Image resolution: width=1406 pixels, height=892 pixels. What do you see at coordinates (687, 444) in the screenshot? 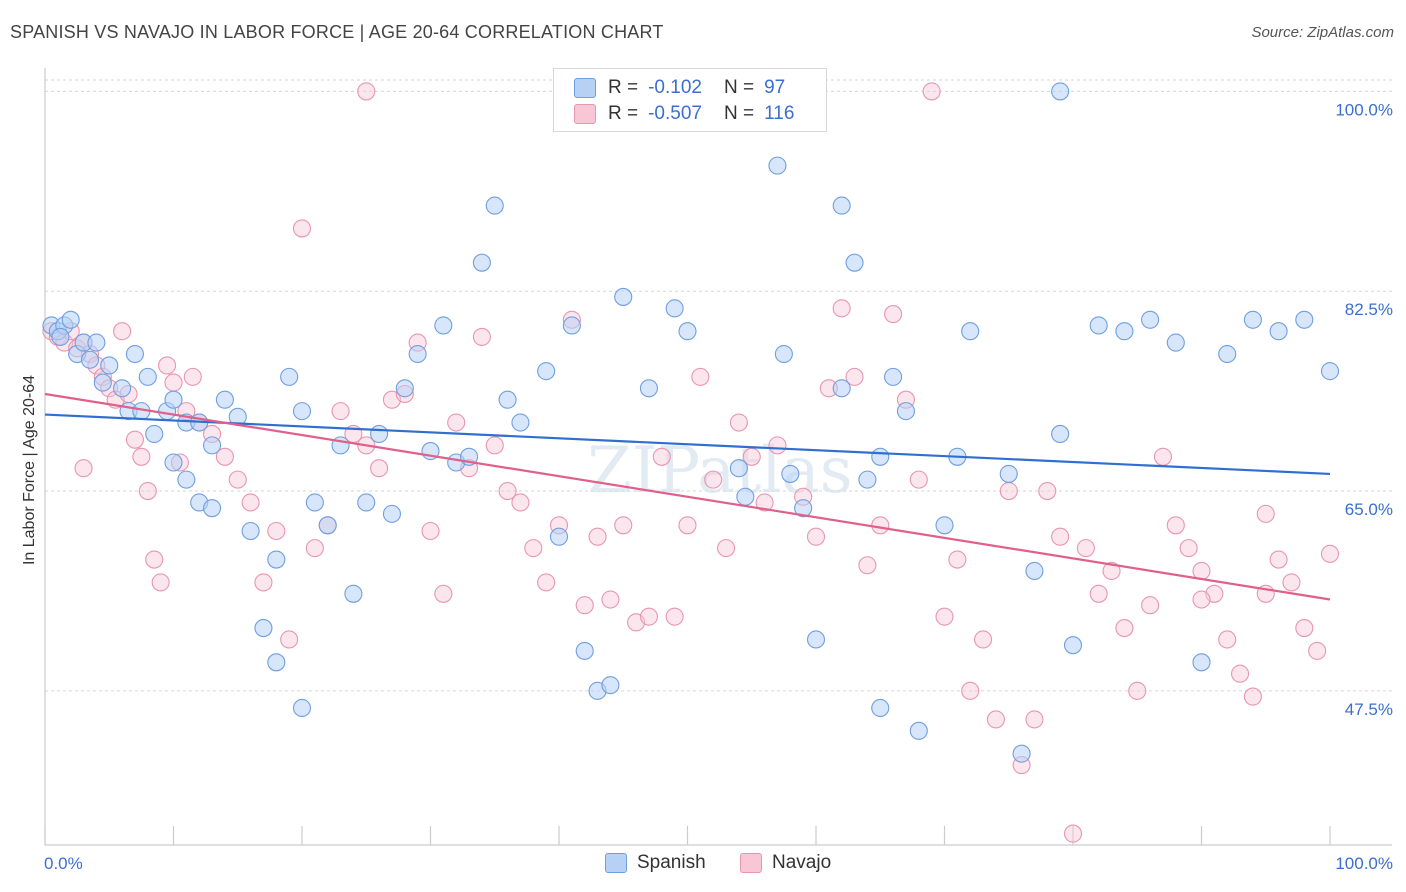
I see `trend-line-spanish` at bounding box center [687, 444].